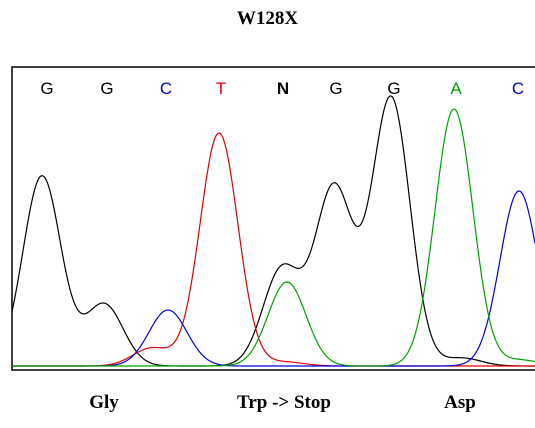  I want to click on base-call-g-6: G, so click(335, 88).